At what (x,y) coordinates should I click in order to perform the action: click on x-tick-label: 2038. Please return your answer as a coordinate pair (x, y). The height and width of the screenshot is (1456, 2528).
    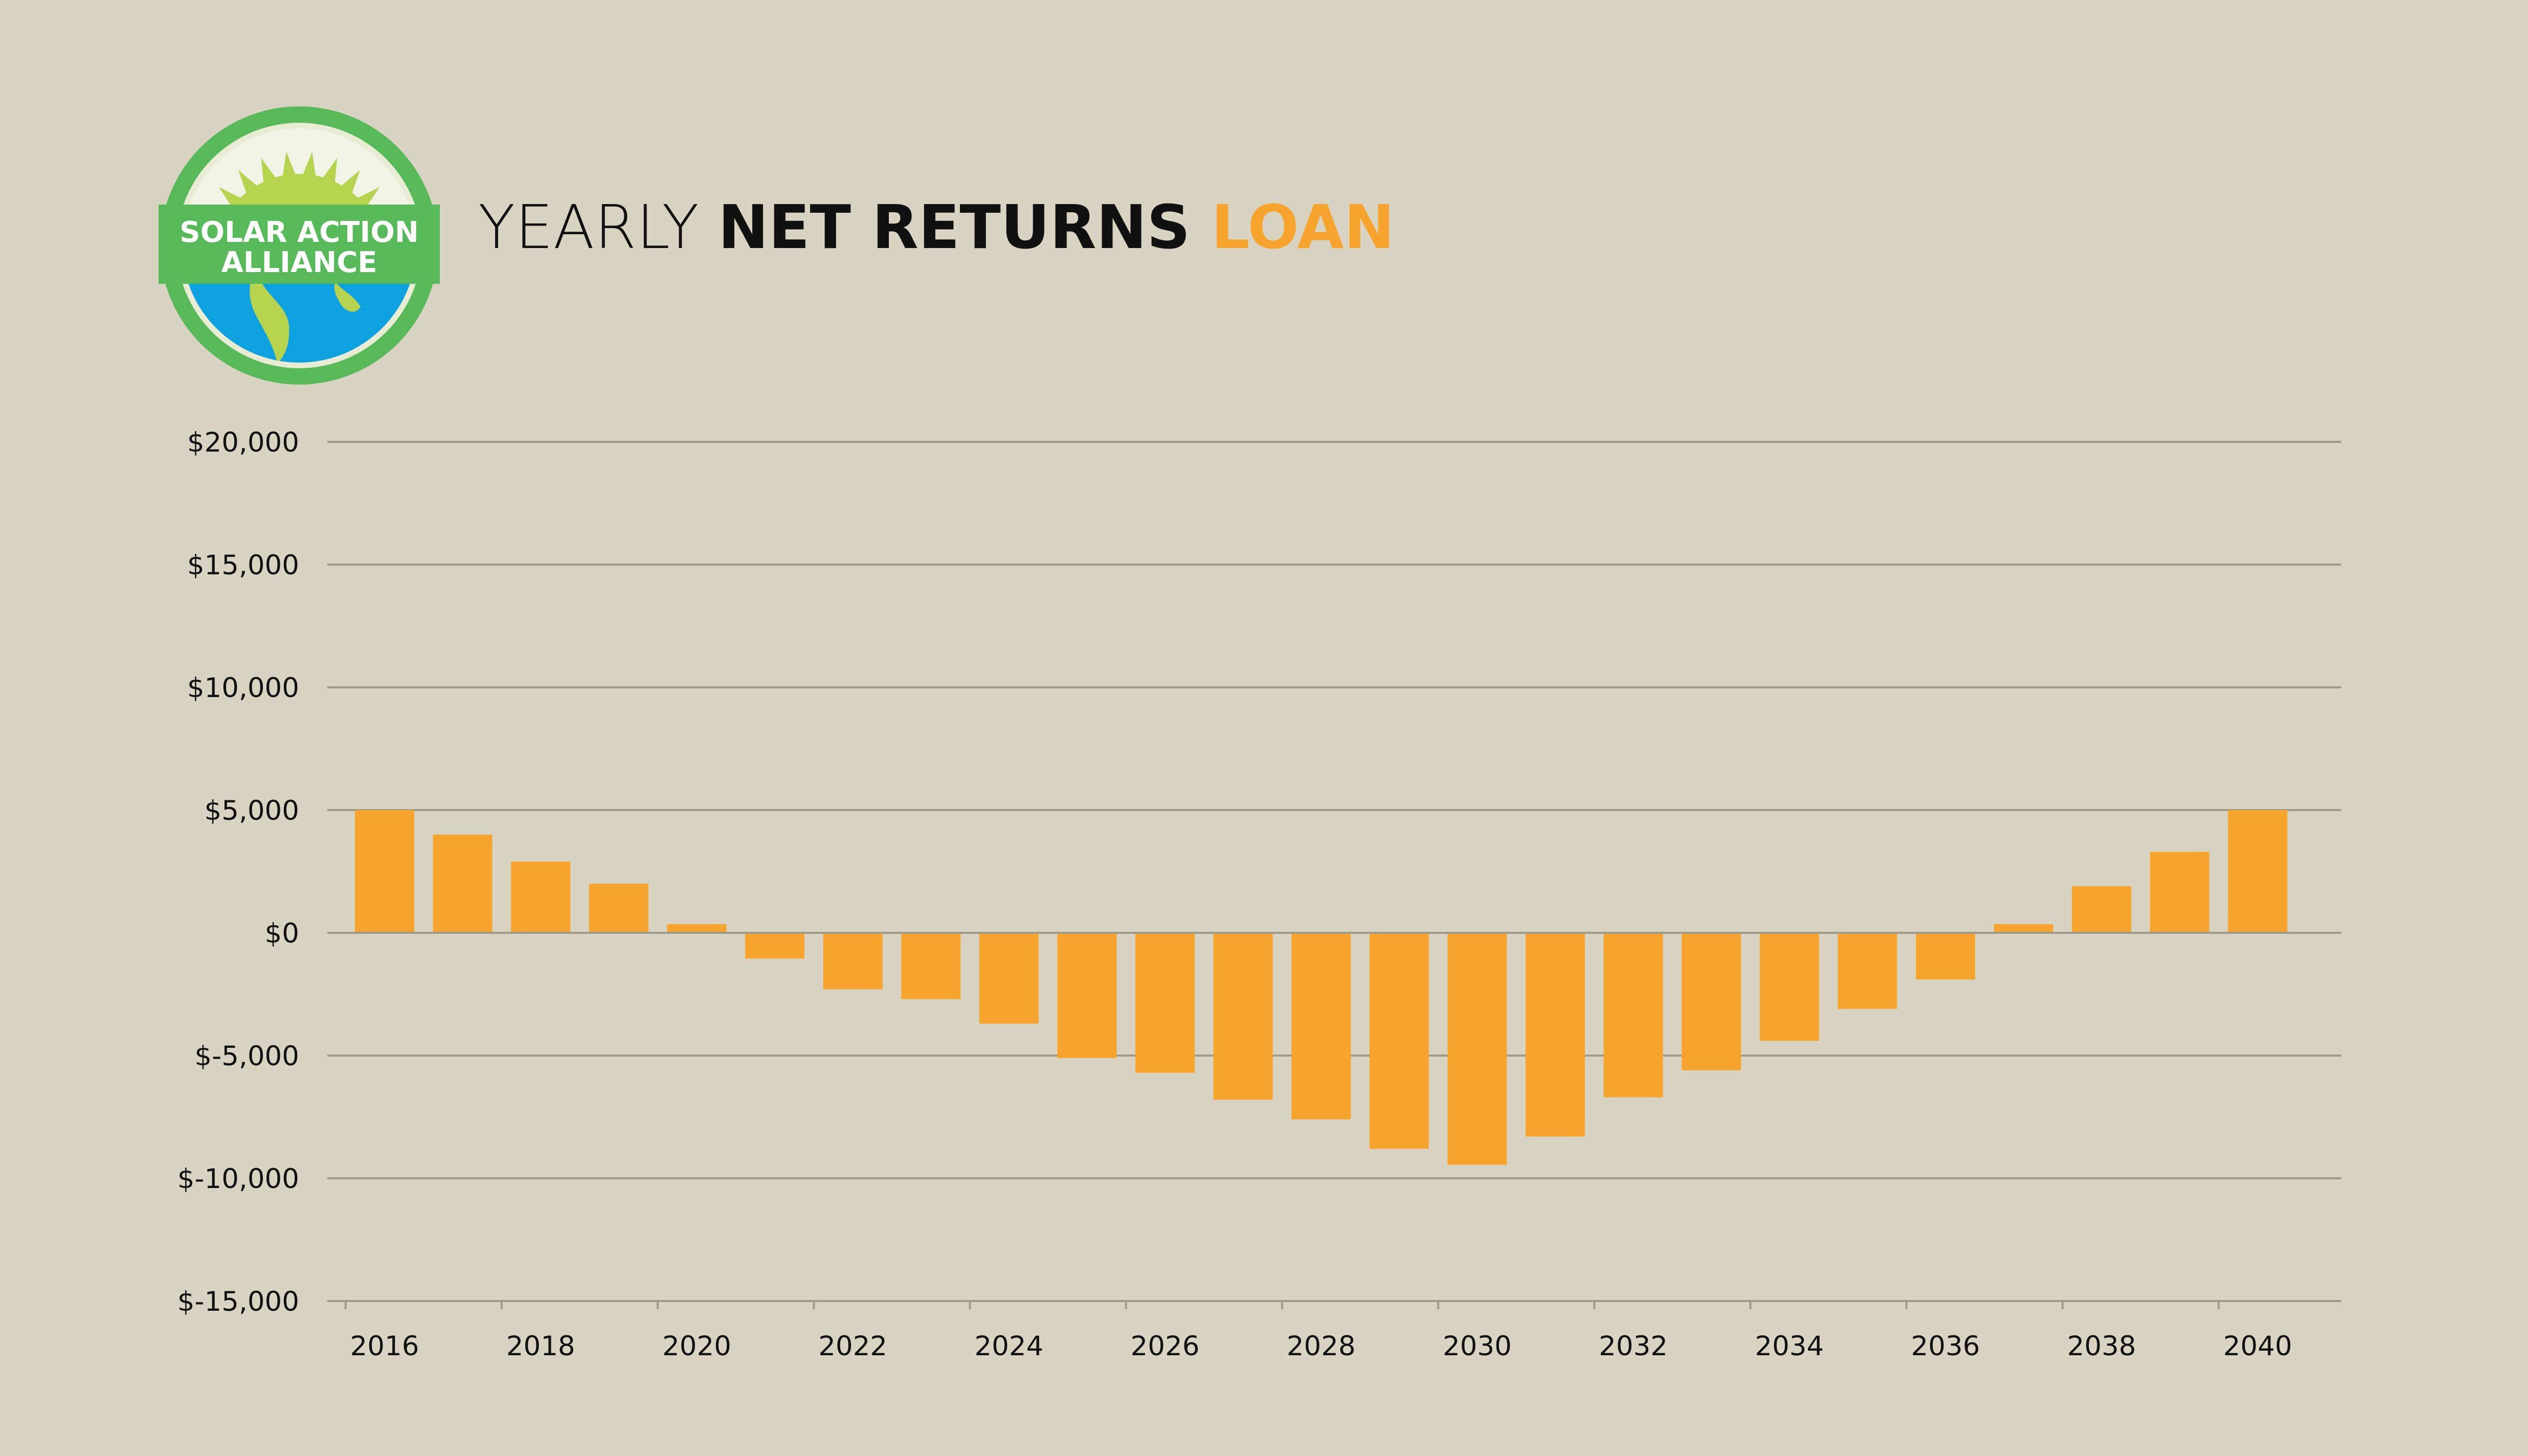
    Looking at the image, I should click on (2101, 1346).